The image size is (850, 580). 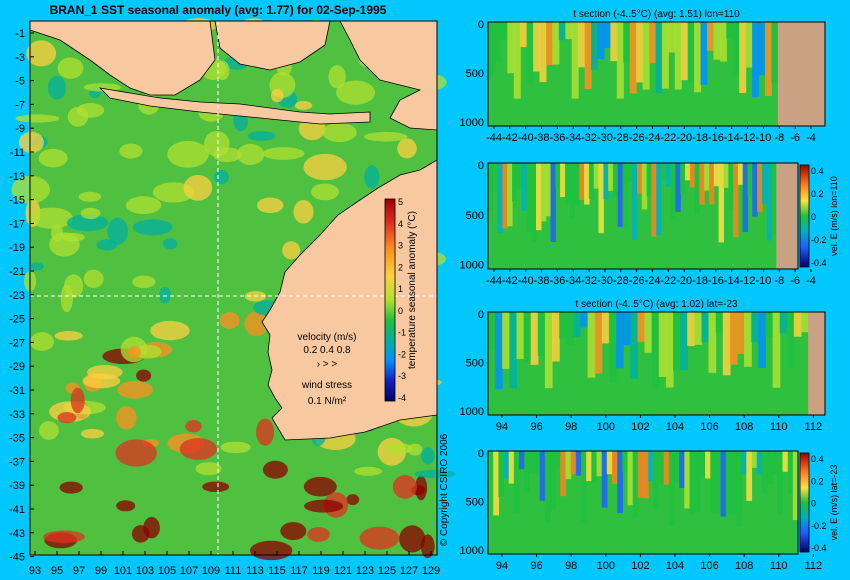 What do you see at coordinates (637, 281) in the screenshot?
I see `panel-x-tick-label: -26` at bounding box center [637, 281].